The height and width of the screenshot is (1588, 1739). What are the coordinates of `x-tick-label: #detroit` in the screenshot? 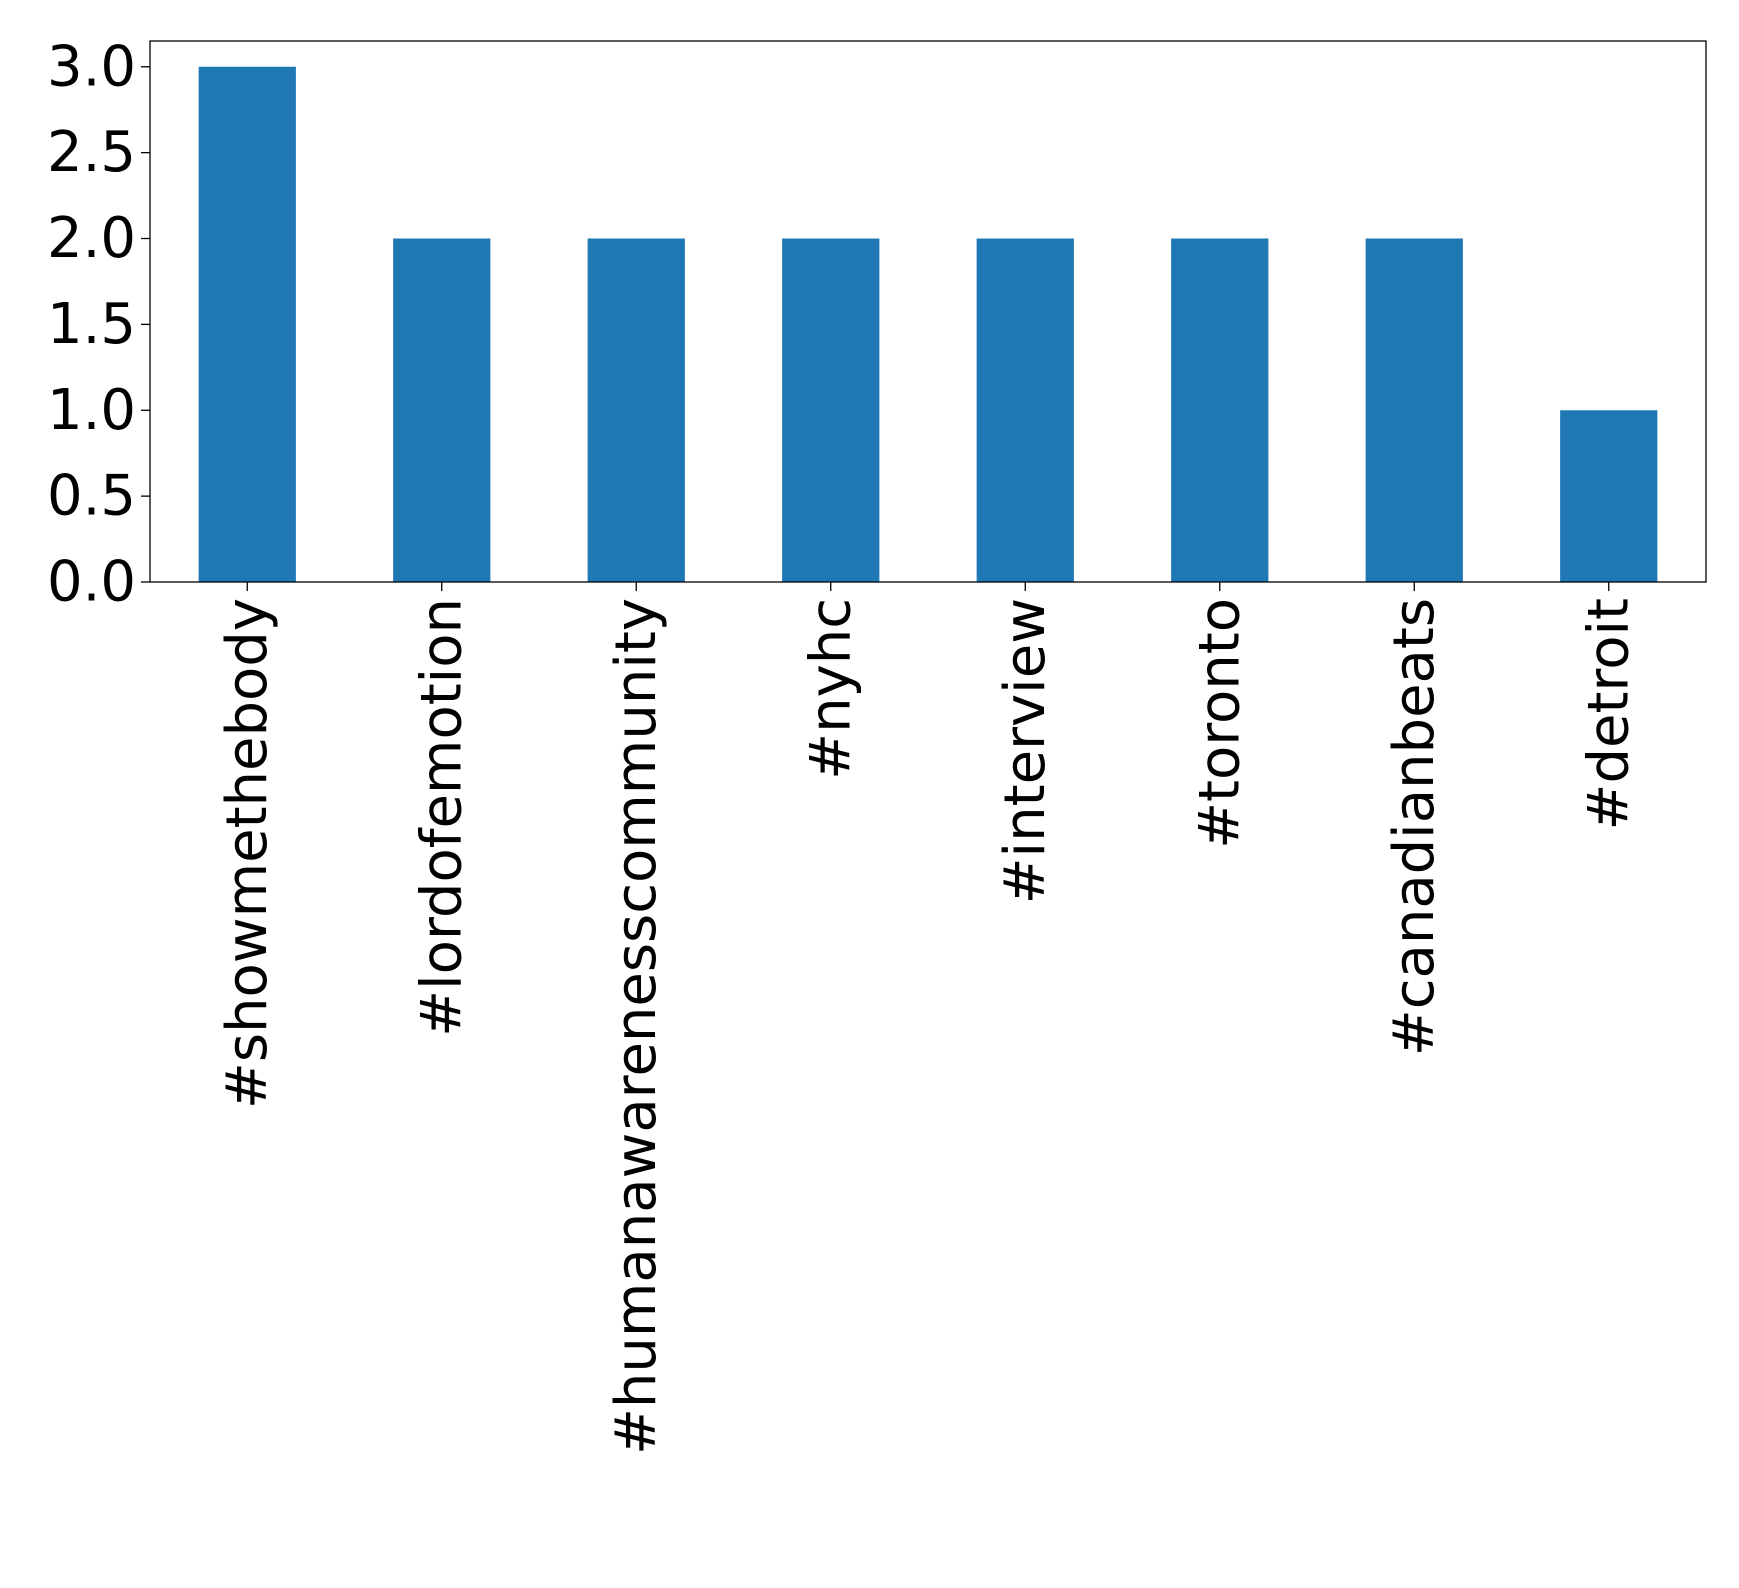 It's located at (1608, 714).